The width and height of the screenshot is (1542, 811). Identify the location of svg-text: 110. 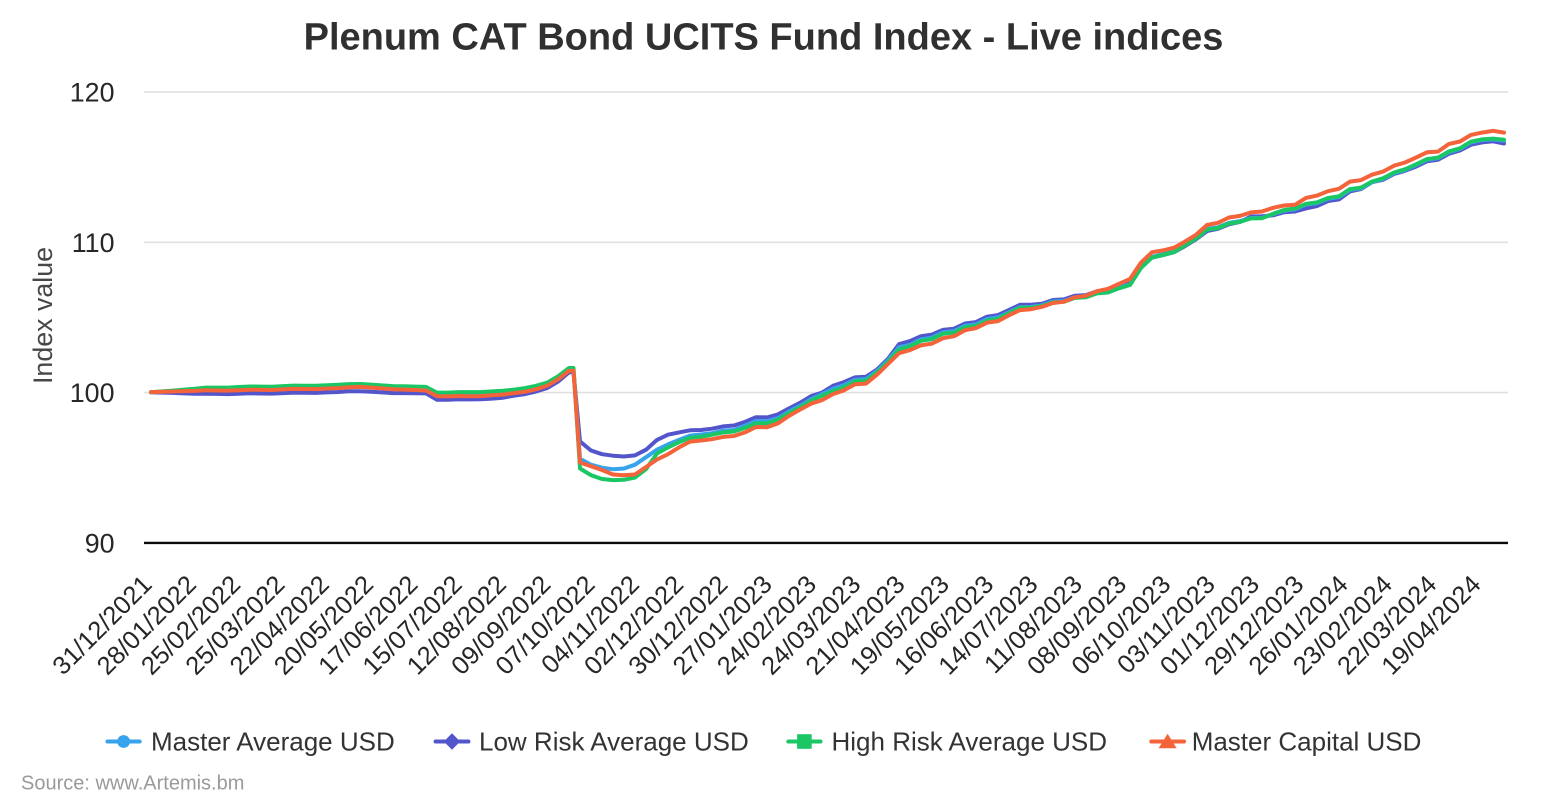
(93, 243).